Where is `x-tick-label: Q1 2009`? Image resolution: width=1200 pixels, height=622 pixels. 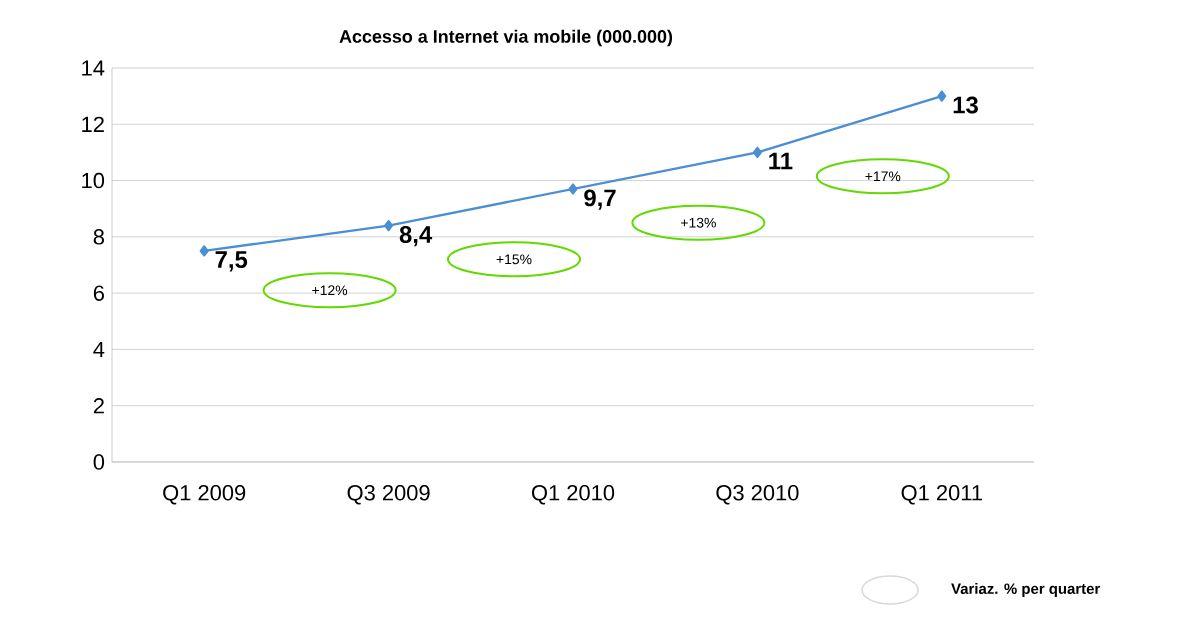 x-tick-label: Q1 2009 is located at coordinates (204, 495).